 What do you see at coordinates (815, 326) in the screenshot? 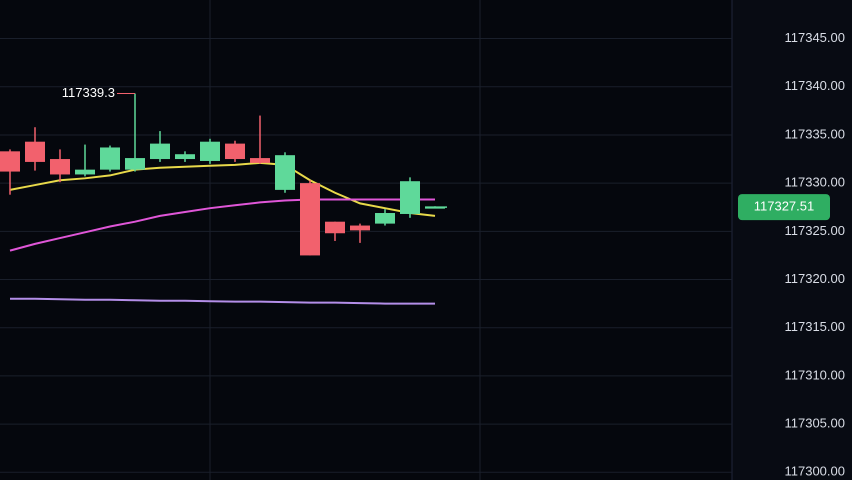
I see `y-tick-label: 117315.00` at bounding box center [815, 326].